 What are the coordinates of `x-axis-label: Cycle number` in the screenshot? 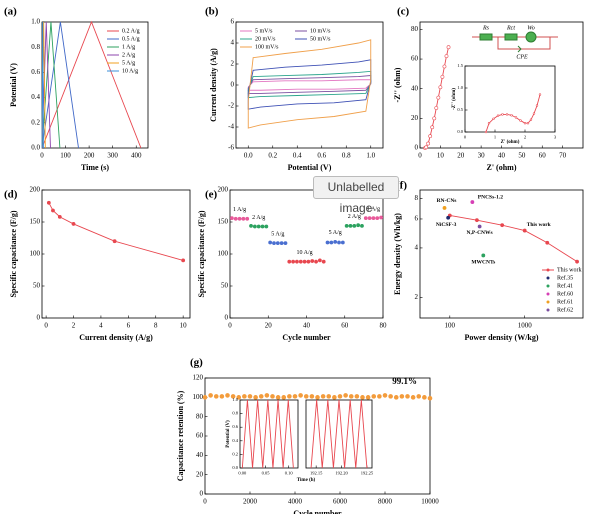 It's located at (317, 511).